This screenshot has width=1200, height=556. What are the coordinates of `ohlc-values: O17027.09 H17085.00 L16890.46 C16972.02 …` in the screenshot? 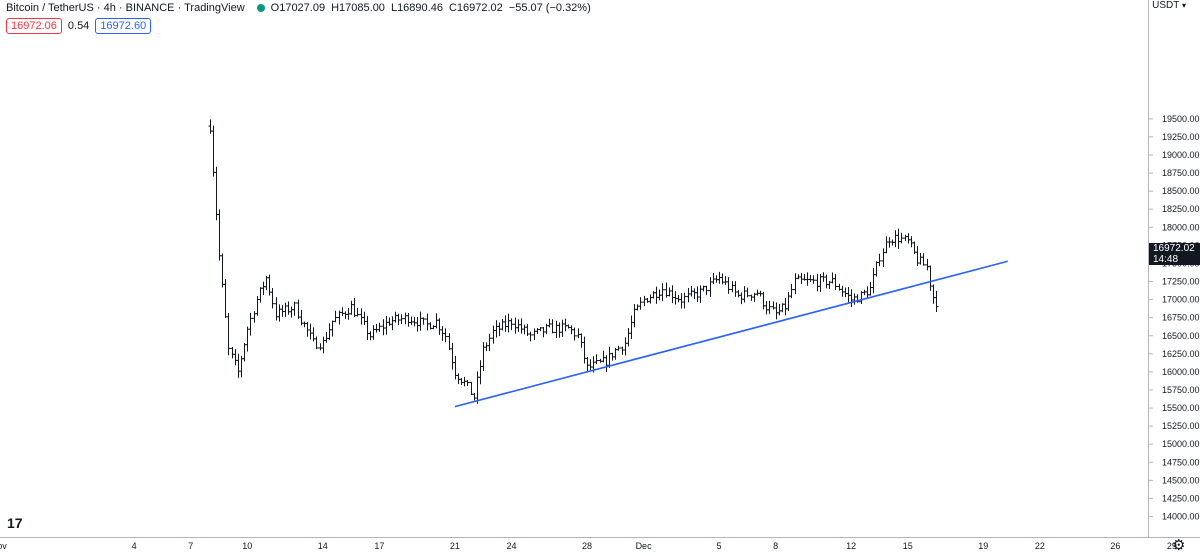 It's located at (431, 8).